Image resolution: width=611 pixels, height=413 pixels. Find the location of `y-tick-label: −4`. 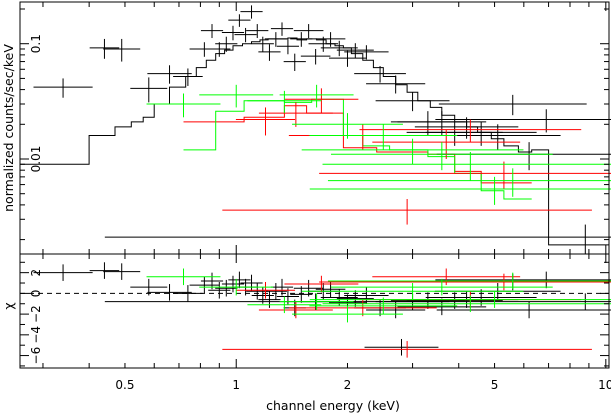

y-tick-label: −4 is located at coordinates (36, 335).